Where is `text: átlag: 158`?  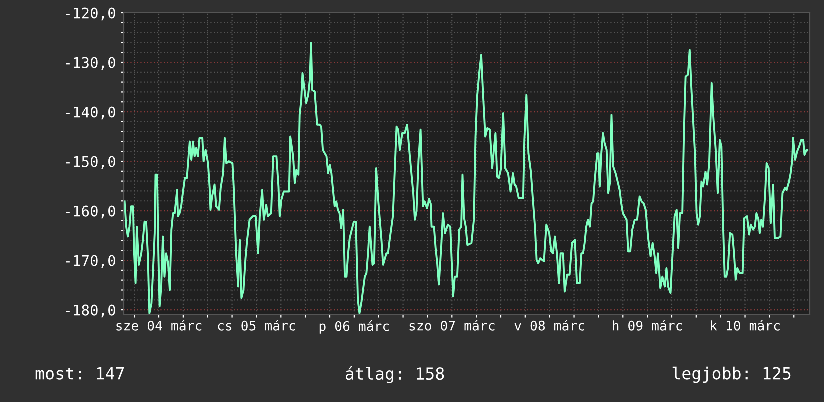
text: átlag: 158 is located at coordinates (395, 375).